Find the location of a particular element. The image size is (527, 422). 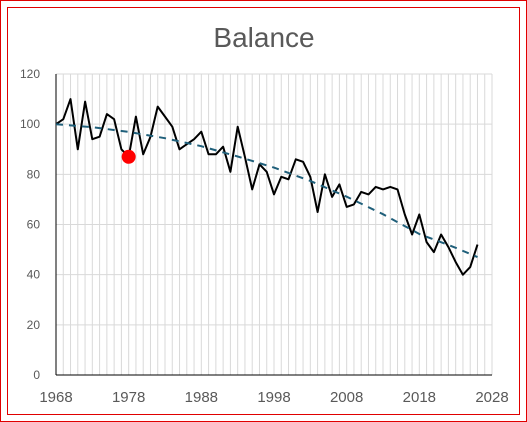

x-tick-label: 1988 is located at coordinates (201, 397).